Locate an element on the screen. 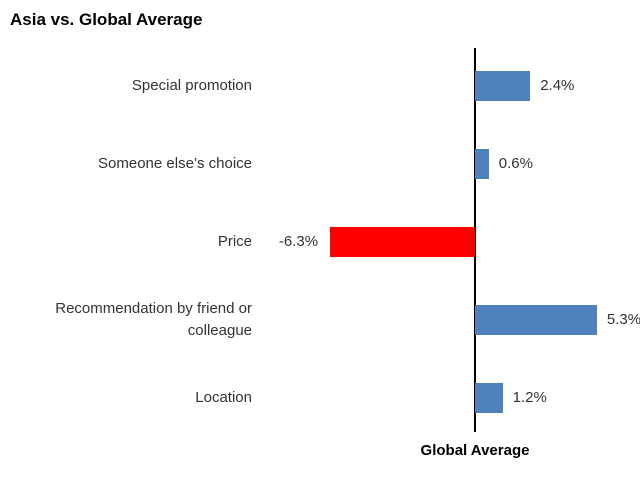 The width and height of the screenshot is (640, 478). value-label: 1.2% is located at coordinates (529, 397).